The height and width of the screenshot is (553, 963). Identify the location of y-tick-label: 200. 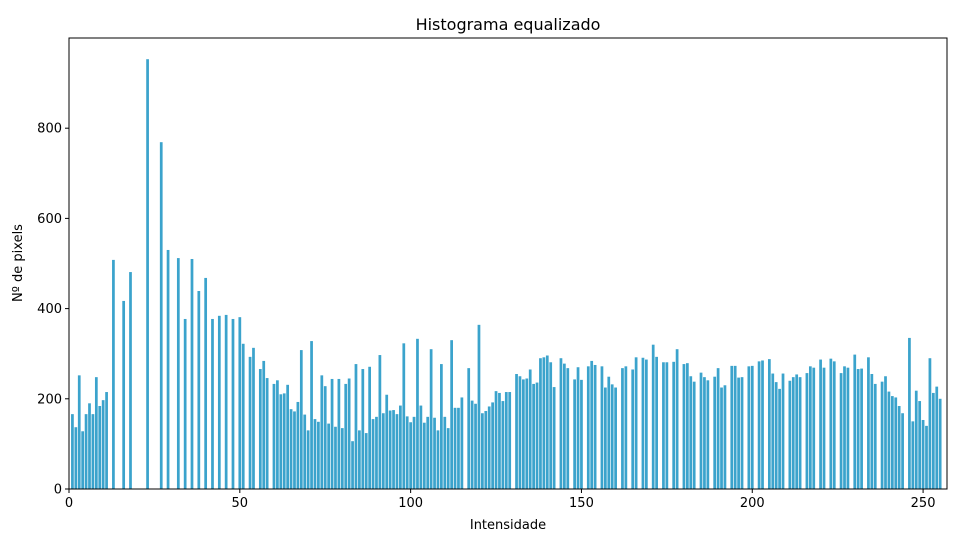
(49, 399).